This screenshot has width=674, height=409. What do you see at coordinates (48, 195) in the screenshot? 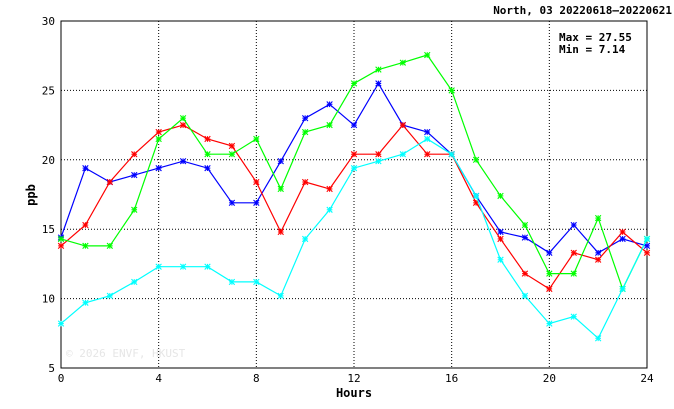
I see `y-tick-labels: 5 10 15 20 25 30` at bounding box center [48, 195].